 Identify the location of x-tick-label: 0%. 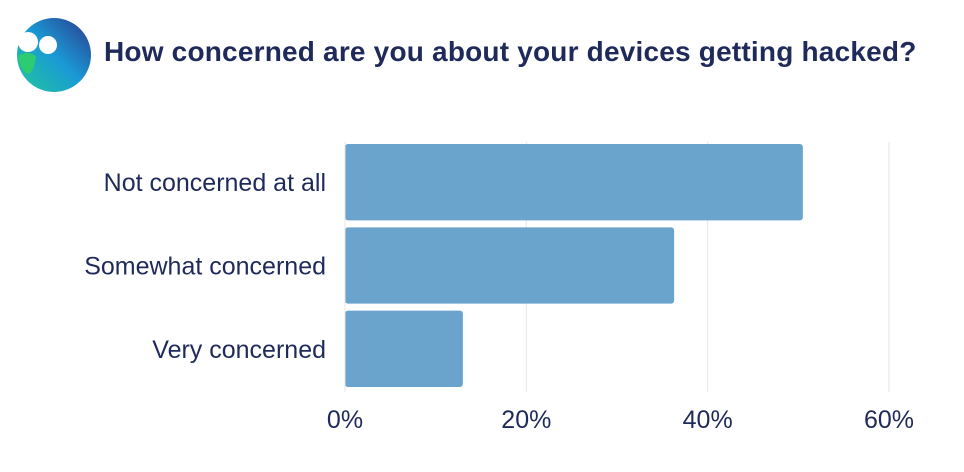
(345, 420).